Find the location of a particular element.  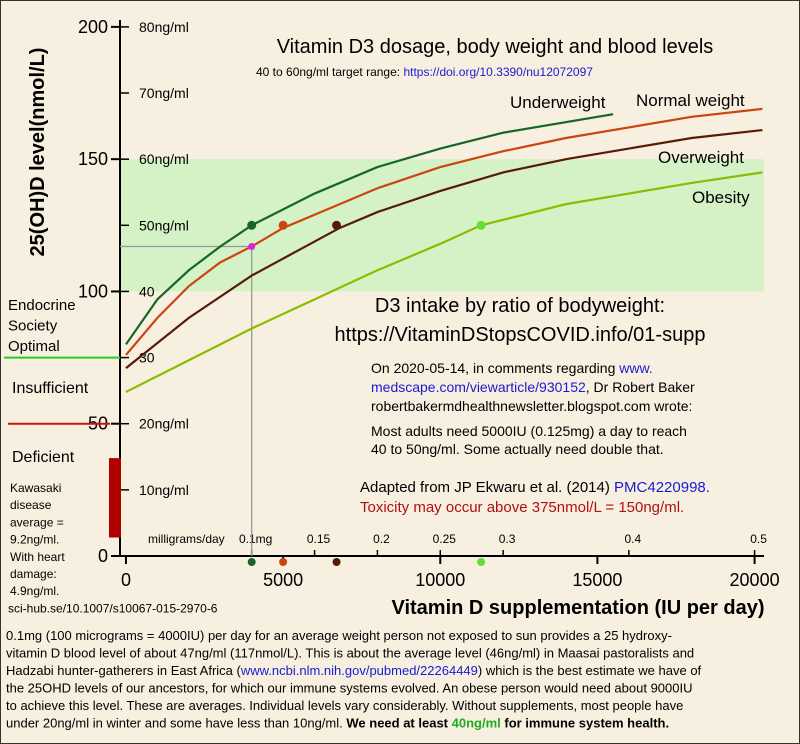

deficient-label: Deficient is located at coordinates (43, 457).